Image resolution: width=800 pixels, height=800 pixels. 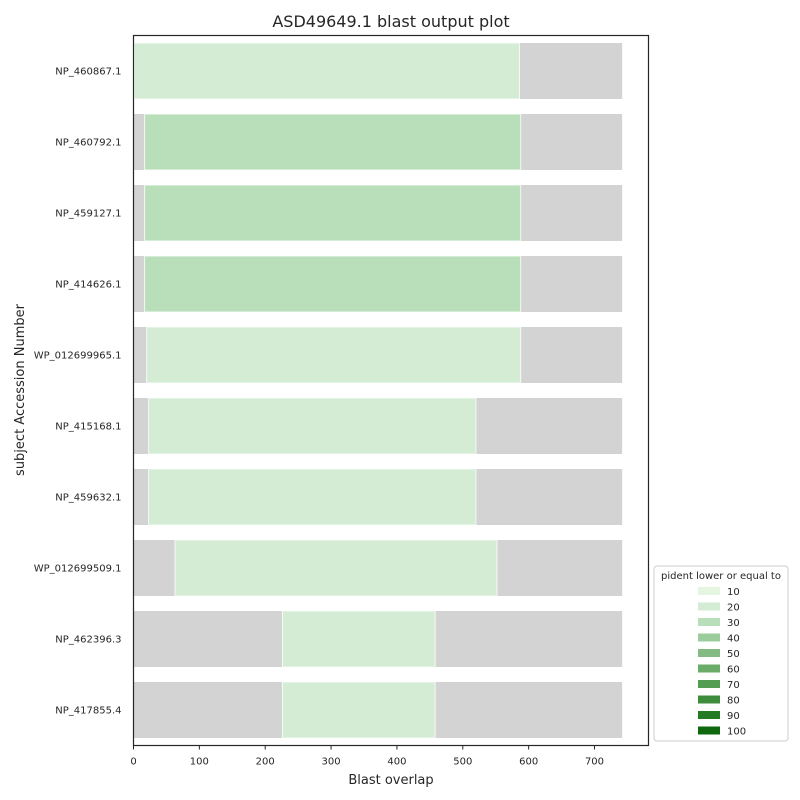 I want to click on y-tick-label: NP_460792.1, so click(x=88, y=143).